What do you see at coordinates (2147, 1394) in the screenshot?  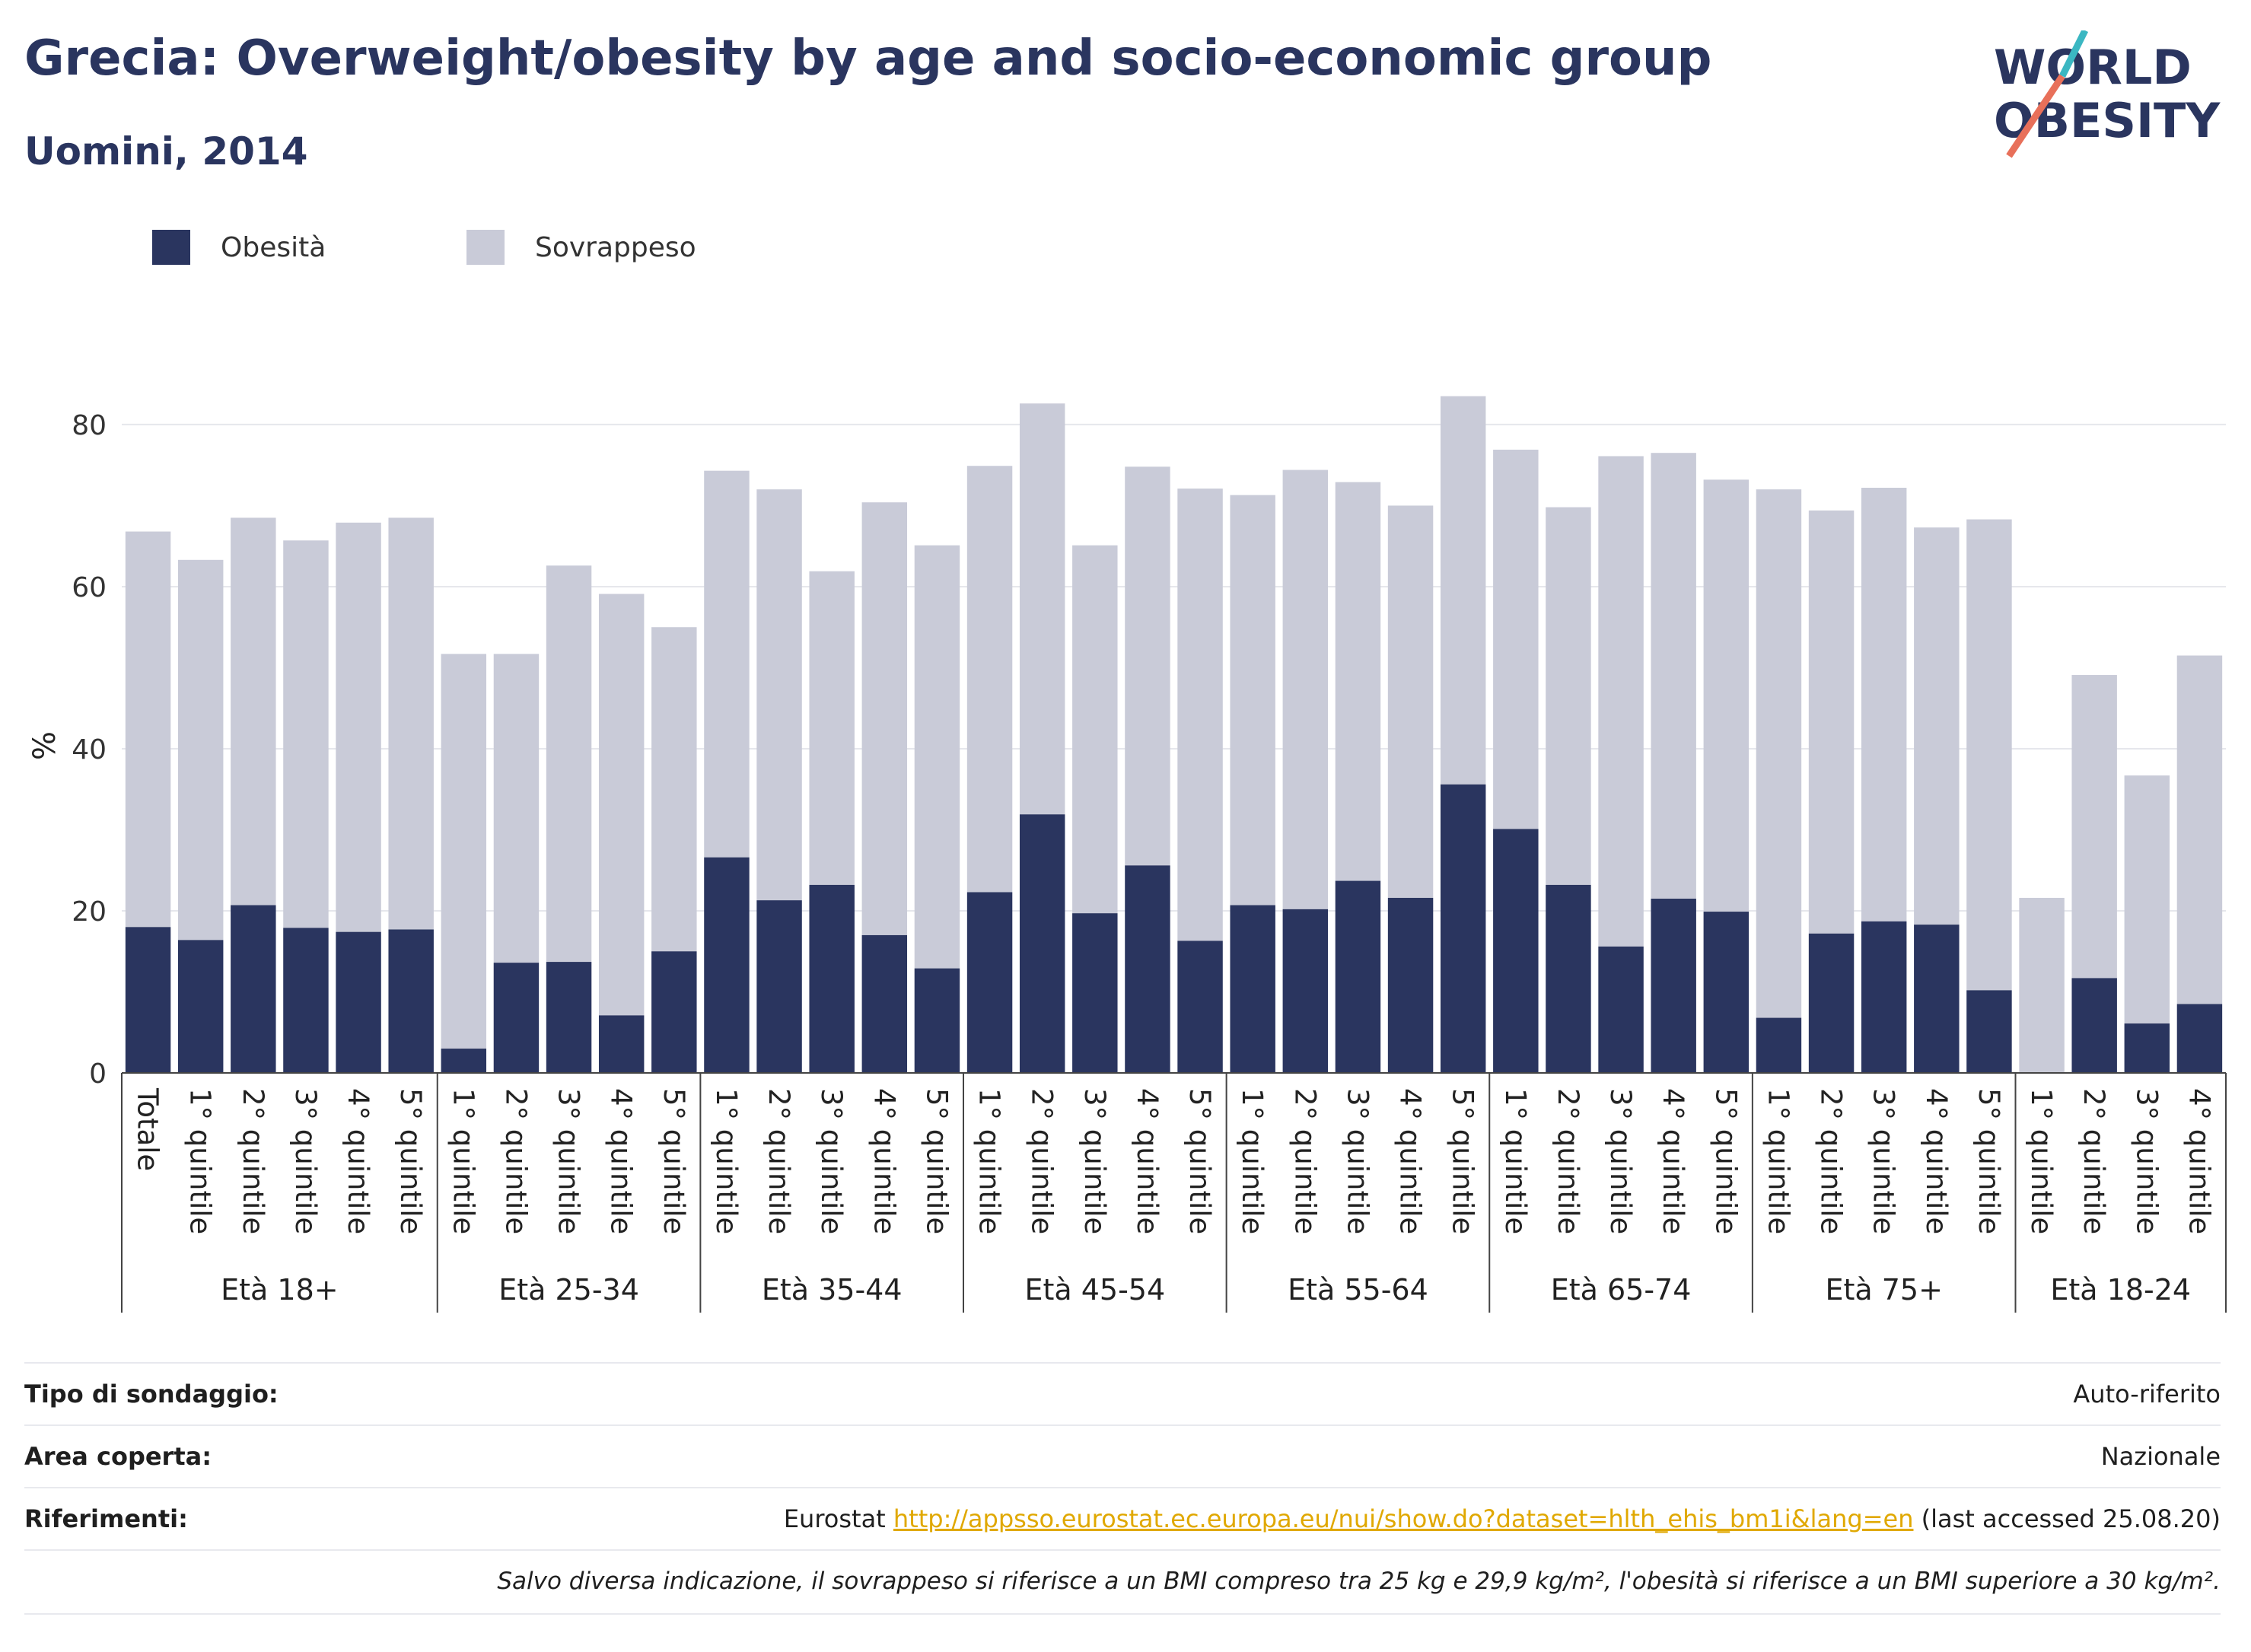 I see `survey-type-value: Auto-riferito` at bounding box center [2147, 1394].